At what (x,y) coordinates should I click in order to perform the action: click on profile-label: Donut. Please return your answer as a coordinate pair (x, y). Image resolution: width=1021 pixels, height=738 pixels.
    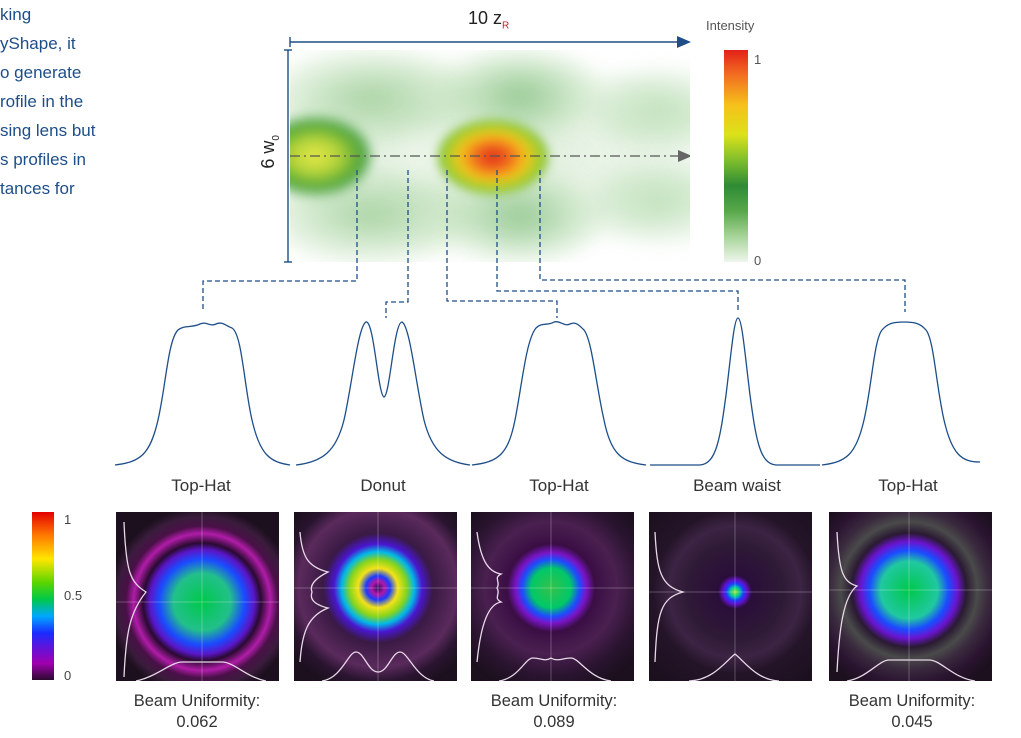
    Looking at the image, I should click on (383, 485).